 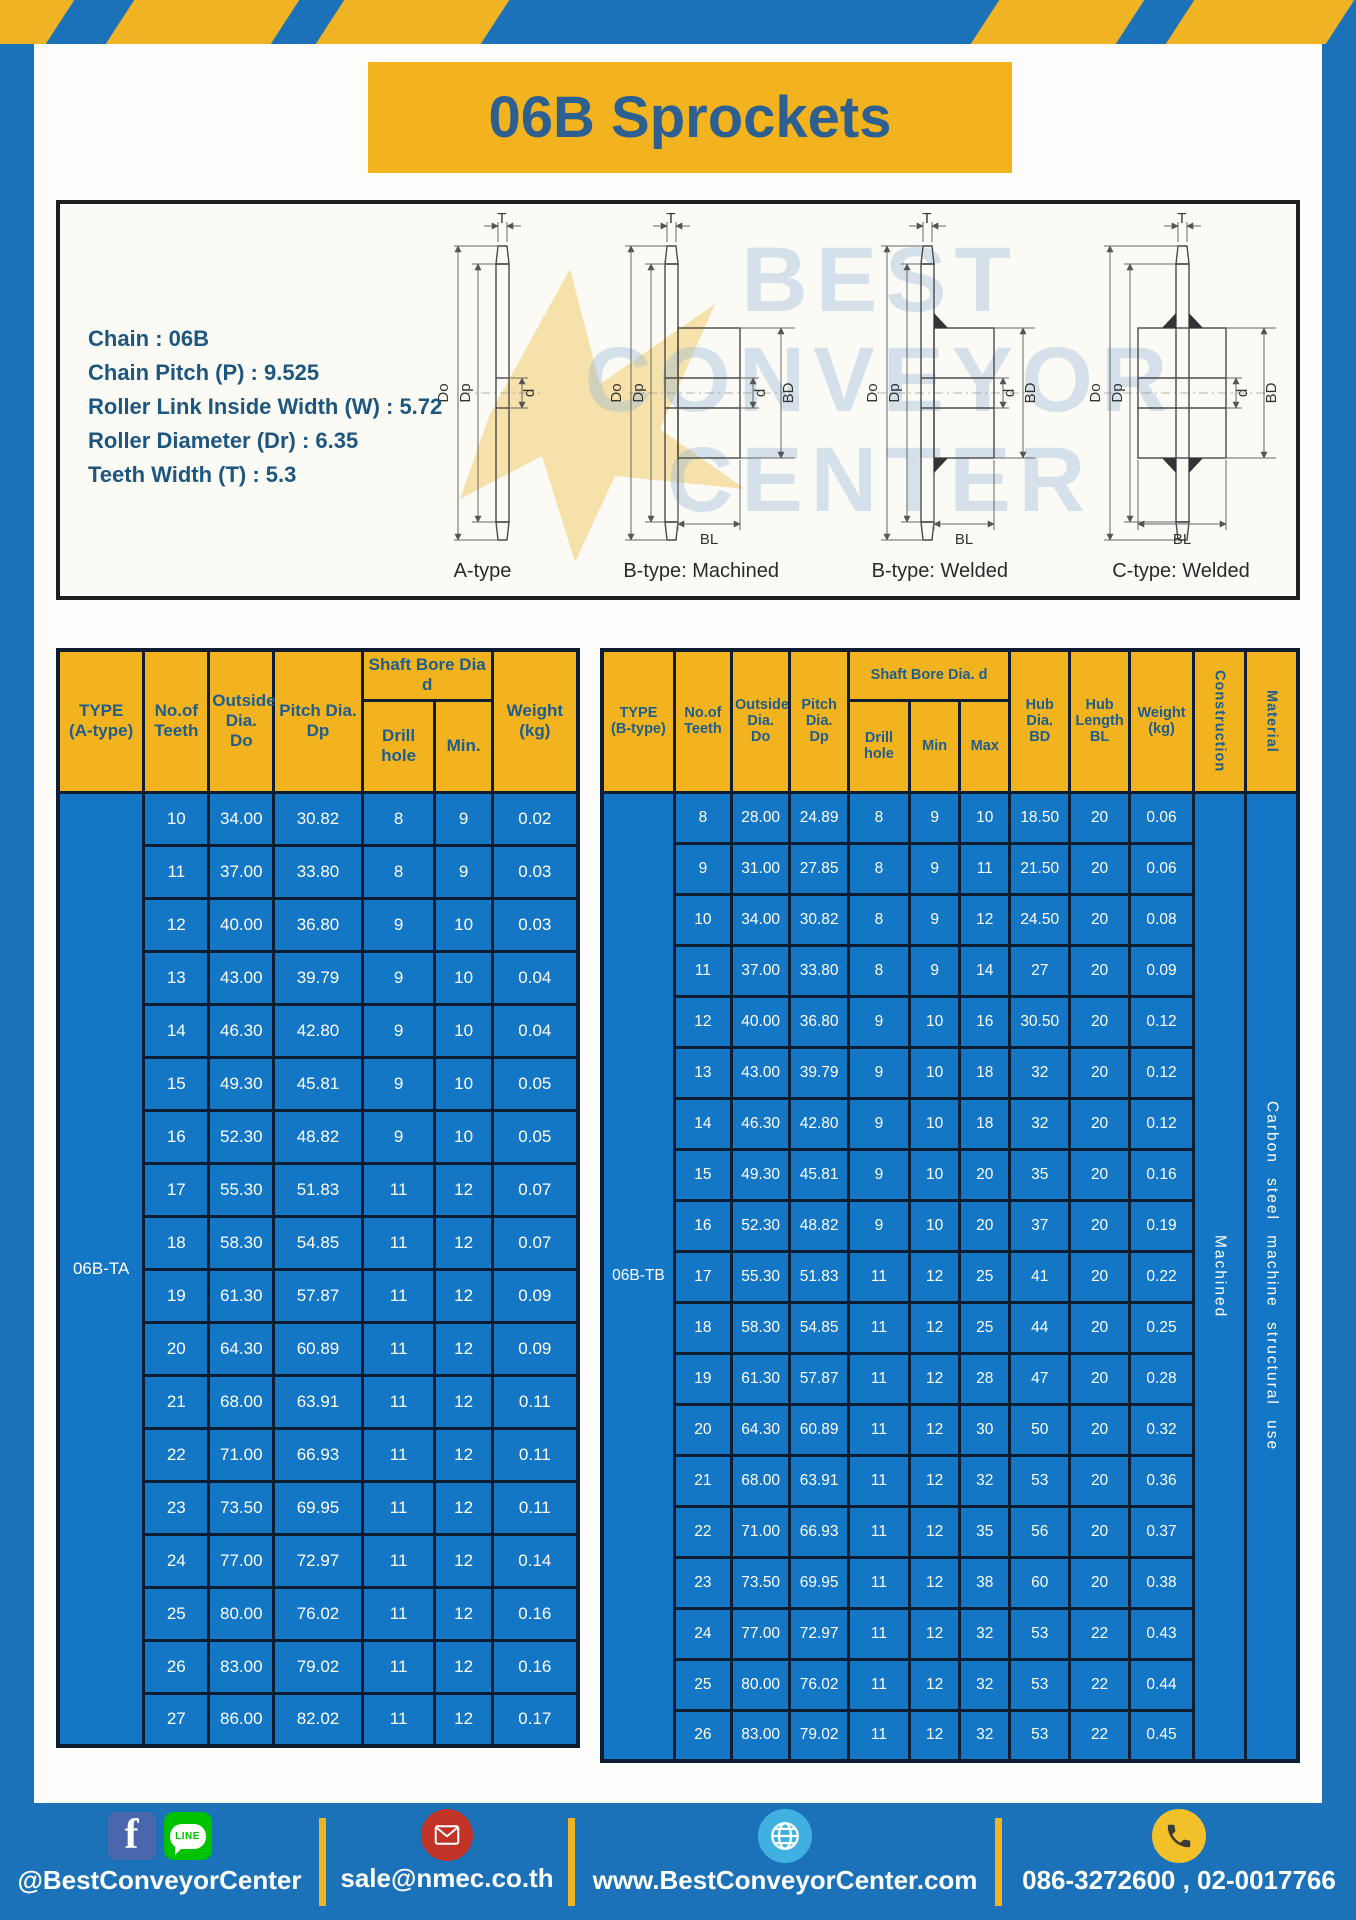 I want to click on footer-phone-numbers: 086-3272600 , 02-0017766, so click(x=1179, y=1880).